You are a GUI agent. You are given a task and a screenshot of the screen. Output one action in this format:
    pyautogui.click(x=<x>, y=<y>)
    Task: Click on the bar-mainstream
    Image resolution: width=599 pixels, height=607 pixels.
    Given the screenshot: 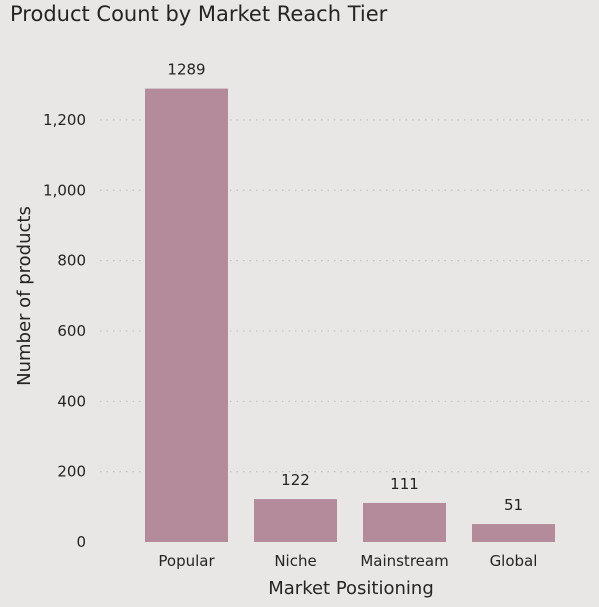 What is the action you would take?
    pyautogui.click(x=404, y=522)
    